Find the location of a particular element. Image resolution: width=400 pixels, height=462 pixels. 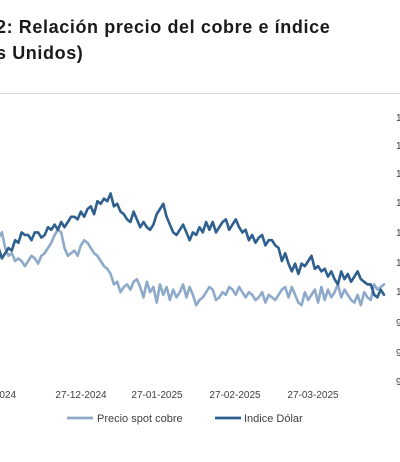

chart-title-line-1: 2: Relación precio del cobre e índice is located at coordinates (165, 27).